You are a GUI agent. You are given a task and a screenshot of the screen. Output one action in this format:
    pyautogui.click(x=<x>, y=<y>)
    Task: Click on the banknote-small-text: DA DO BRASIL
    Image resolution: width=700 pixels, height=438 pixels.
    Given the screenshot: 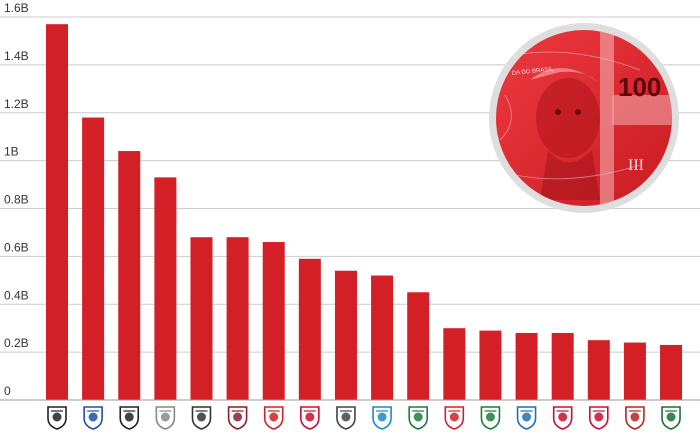 What is the action you would take?
    pyautogui.click(x=533, y=72)
    